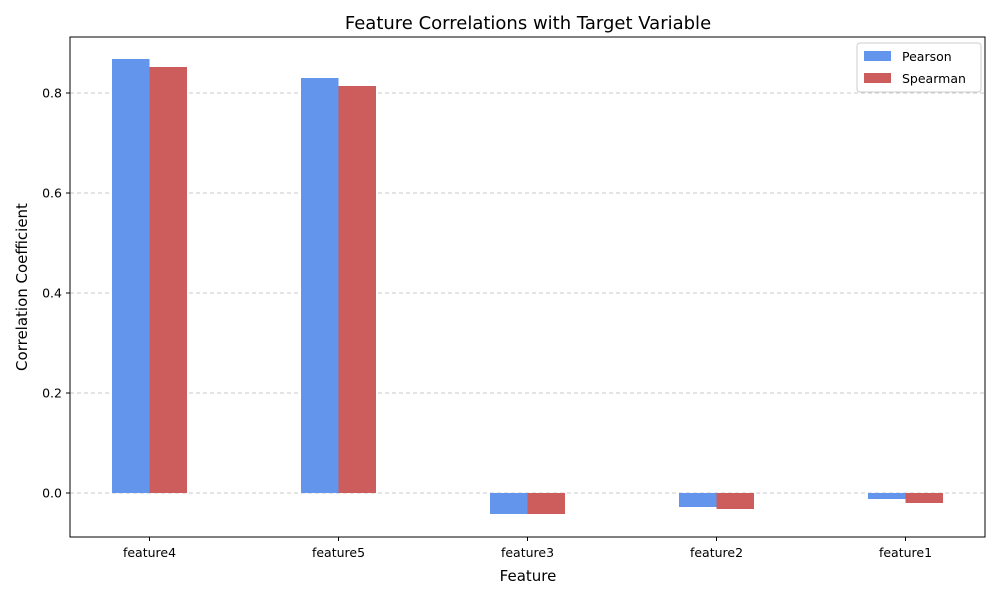 This screenshot has width=1000, height=604. Describe the element at coordinates (52, 193) in the screenshot. I see `y-tick-label: 0.6` at that location.